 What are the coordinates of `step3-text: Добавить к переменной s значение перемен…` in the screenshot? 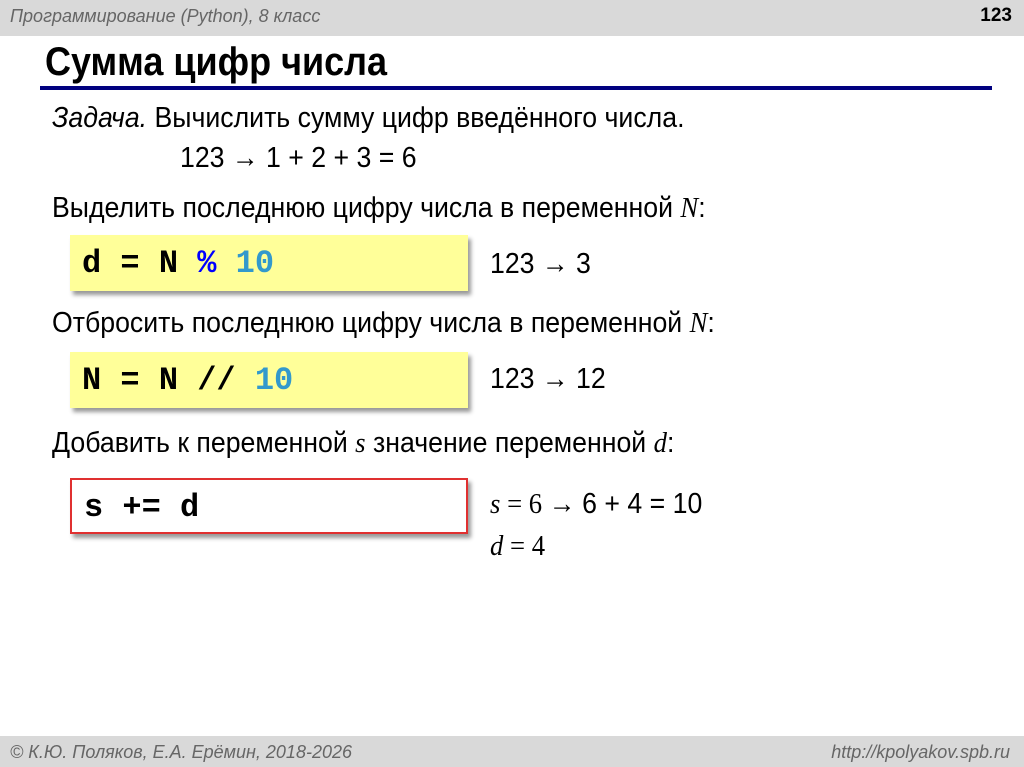 It's located at (363, 443).